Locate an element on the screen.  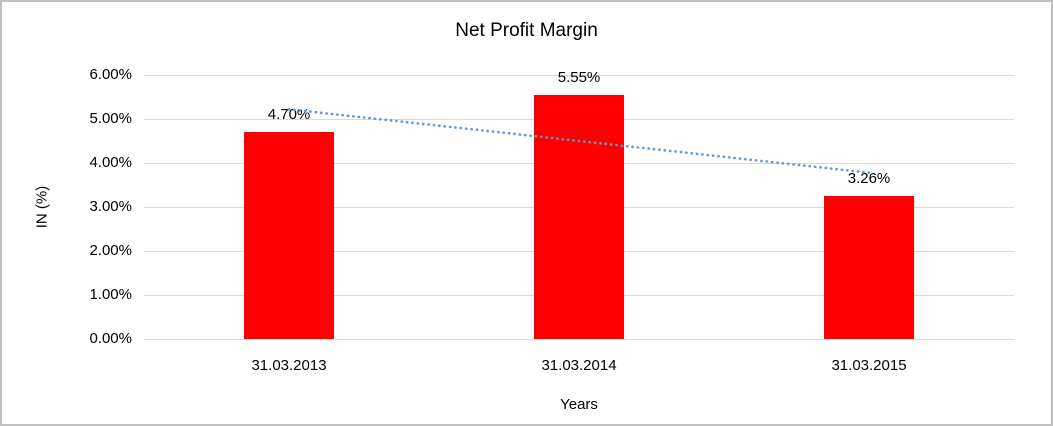
y-tick-label: 5.00% is located at coordinates (110, 118).